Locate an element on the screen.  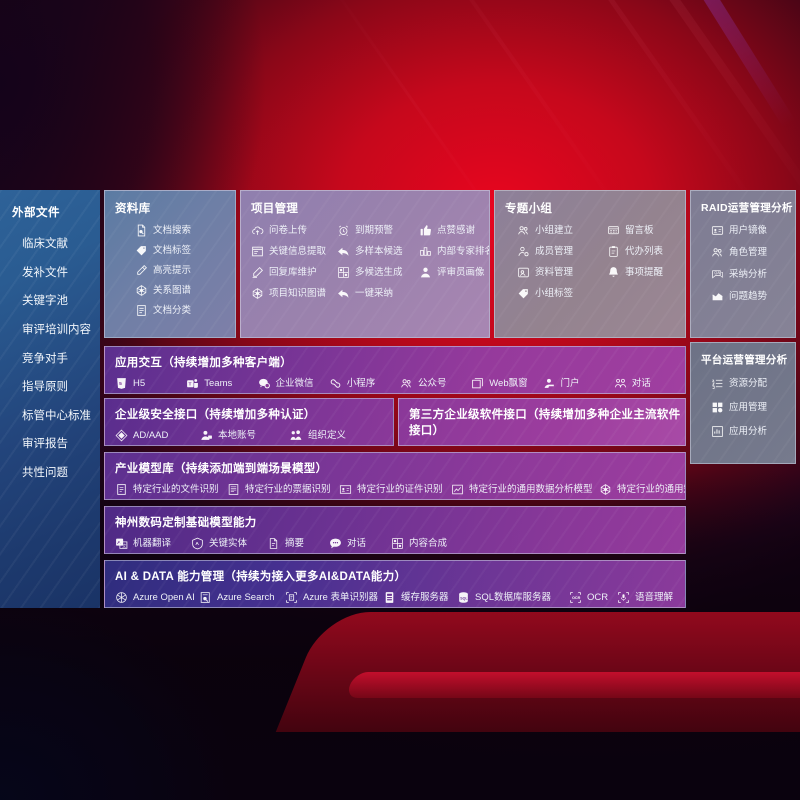
project-item-questionnaire-upload: 问卷上传 is located at coordinates (294, 230).